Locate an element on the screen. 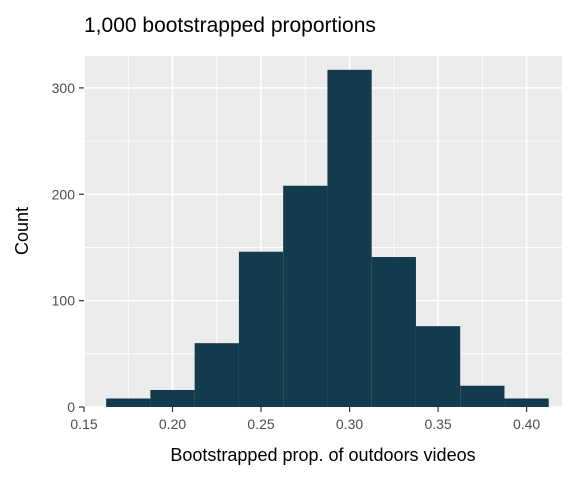 This screenshot has width=576, height=480. x-tick-label: 0.25 is located at coordinates (260, 424).